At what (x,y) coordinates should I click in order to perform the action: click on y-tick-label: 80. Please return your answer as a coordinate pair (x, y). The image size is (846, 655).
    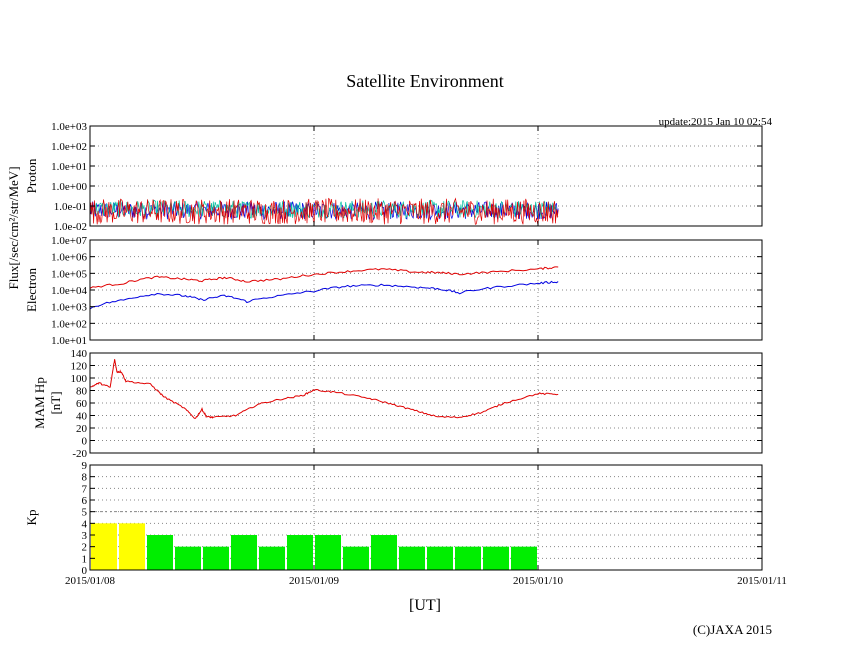
    Looking at the image, I should click on (82, 392).